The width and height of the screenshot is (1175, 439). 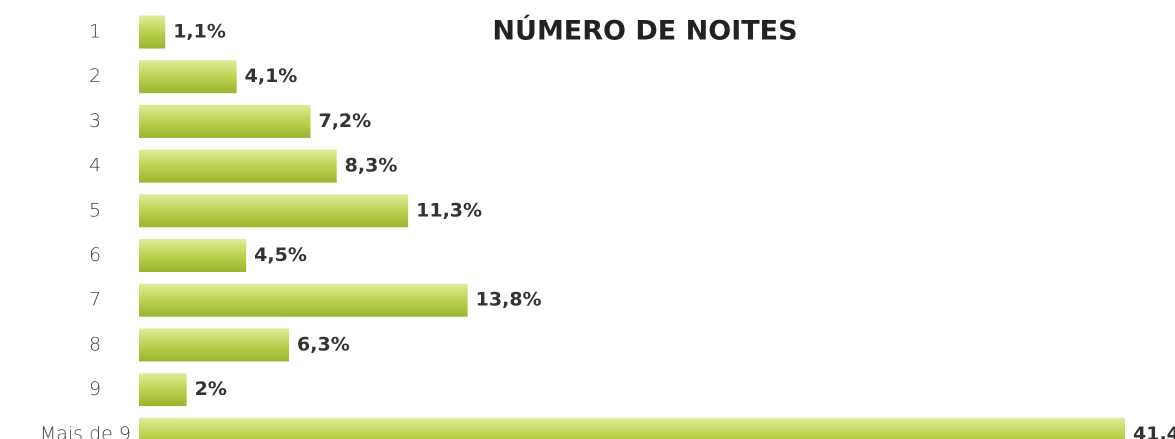 What do you see at coordinates (95, 389) in the screenshot?
I see `category-label: 9` at bounding box center [95, 389].